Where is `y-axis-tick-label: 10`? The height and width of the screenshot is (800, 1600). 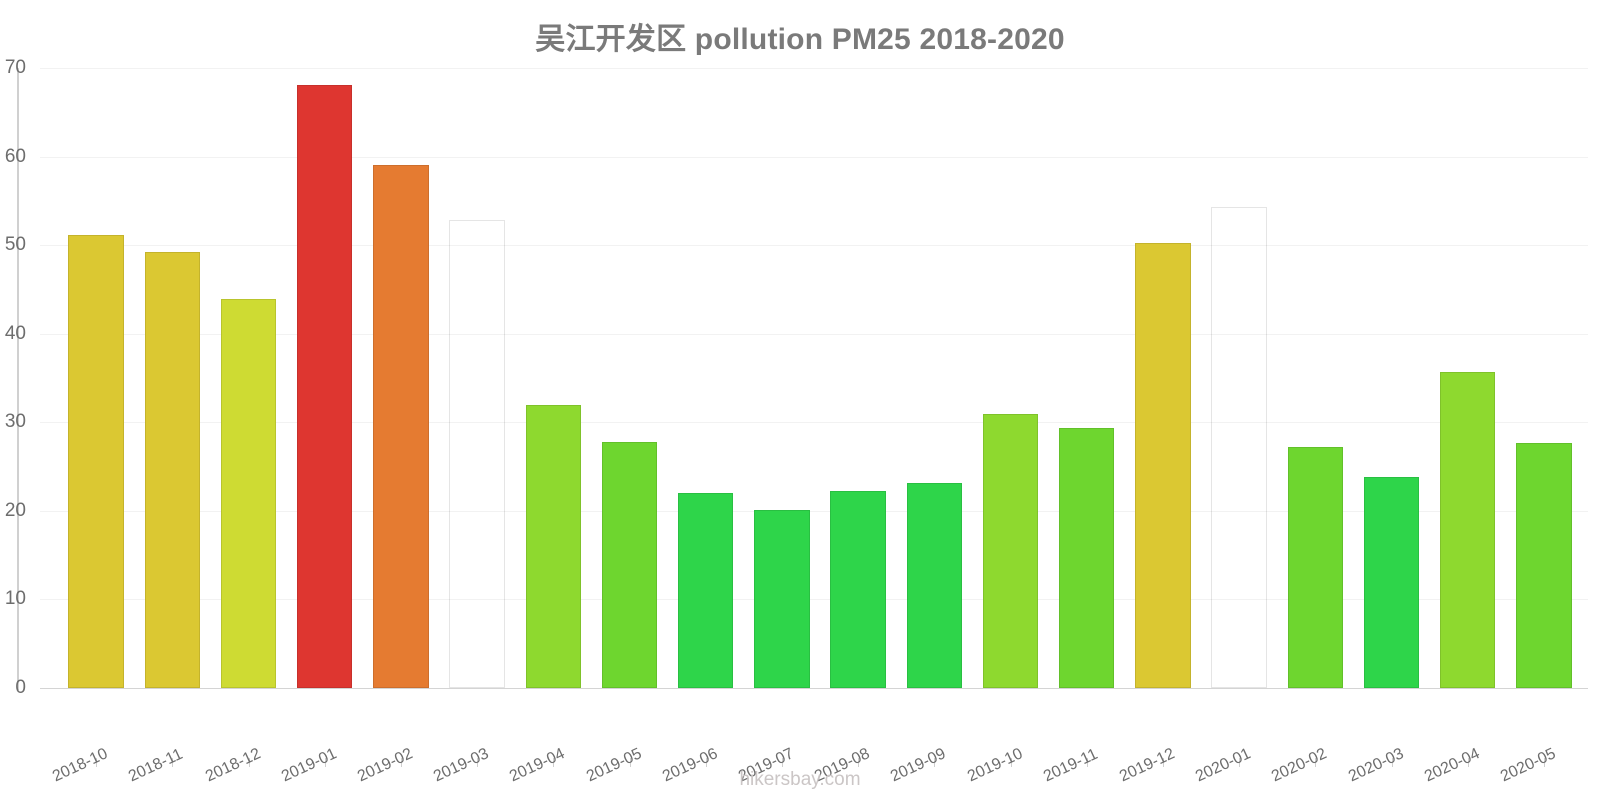 y-axis-tick-label: 10 is located at coordinates (15, 599).